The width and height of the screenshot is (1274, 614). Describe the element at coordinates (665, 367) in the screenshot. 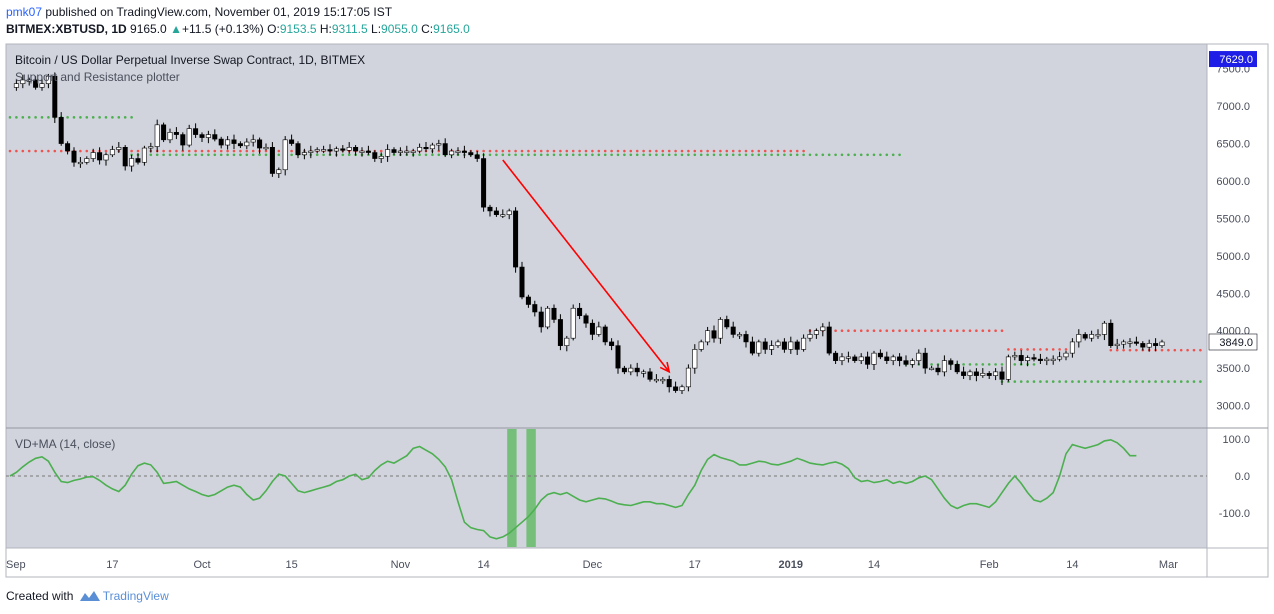

I see `arrow-head` at that location.